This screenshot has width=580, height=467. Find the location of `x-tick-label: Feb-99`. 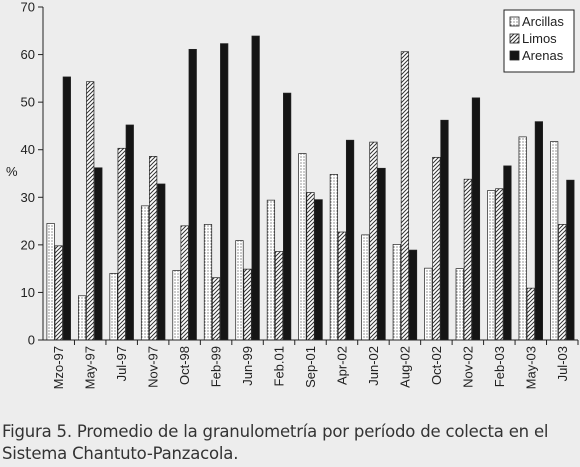

x-tick-label: Feb-99 is located at coordinates (216, 366).